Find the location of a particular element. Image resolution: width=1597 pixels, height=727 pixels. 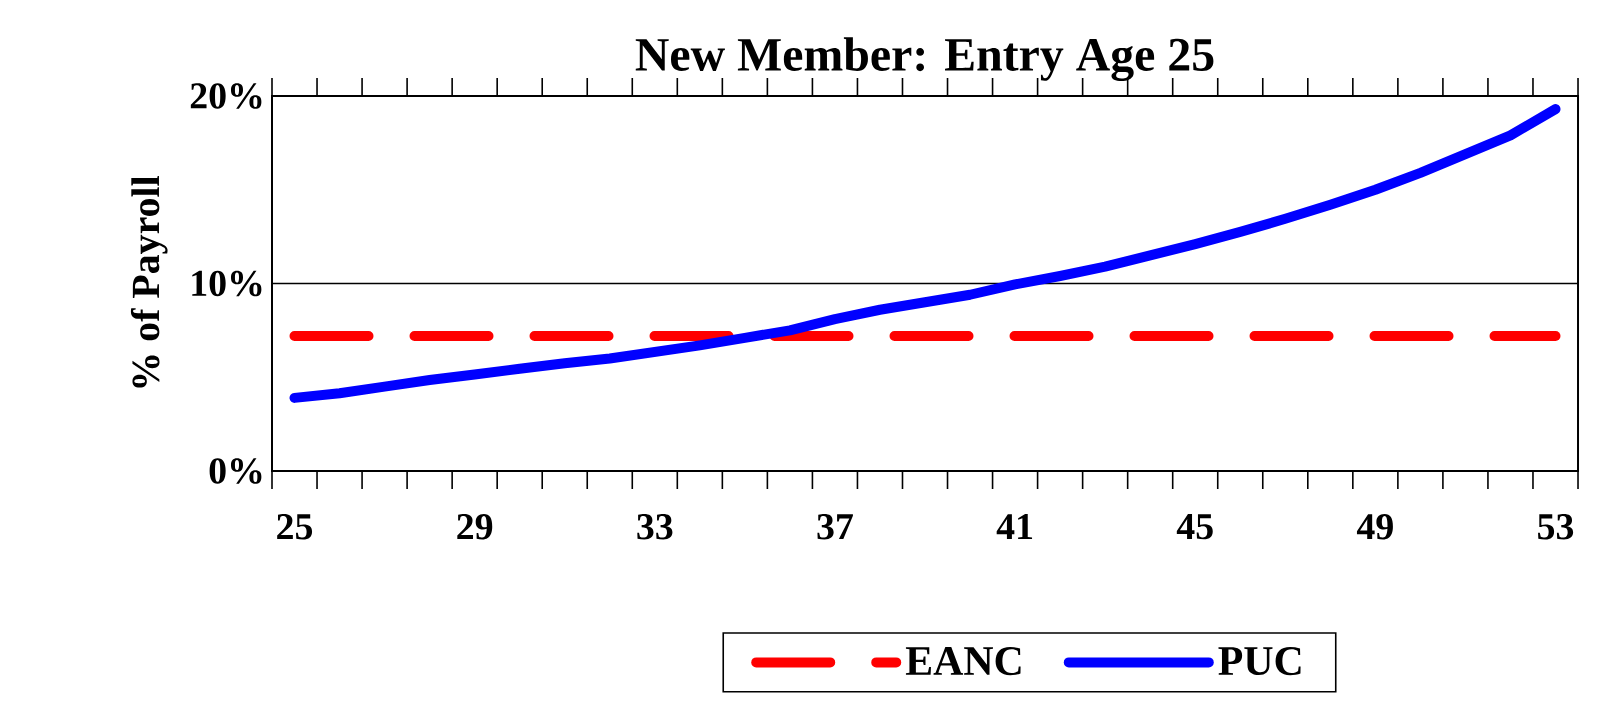

x-tick-label: 33 is located at coordinates (655, 527).